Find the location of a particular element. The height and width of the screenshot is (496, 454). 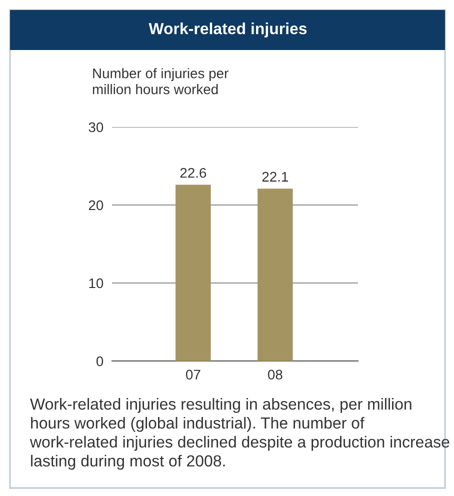

data-label: 22.1 is located at coordinates (275, 177).